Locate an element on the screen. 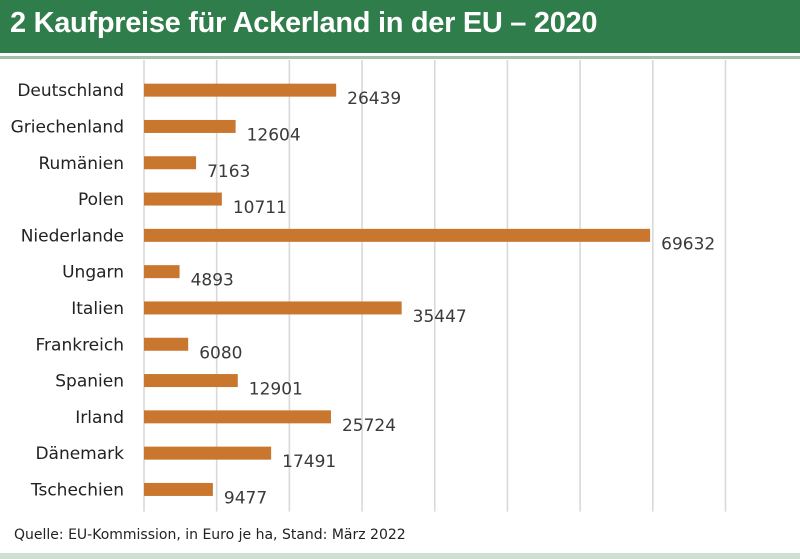 Image resolution: width=800 pixels, height=559 pixels. value-label: 26439 is located at coordinates (374, 99).